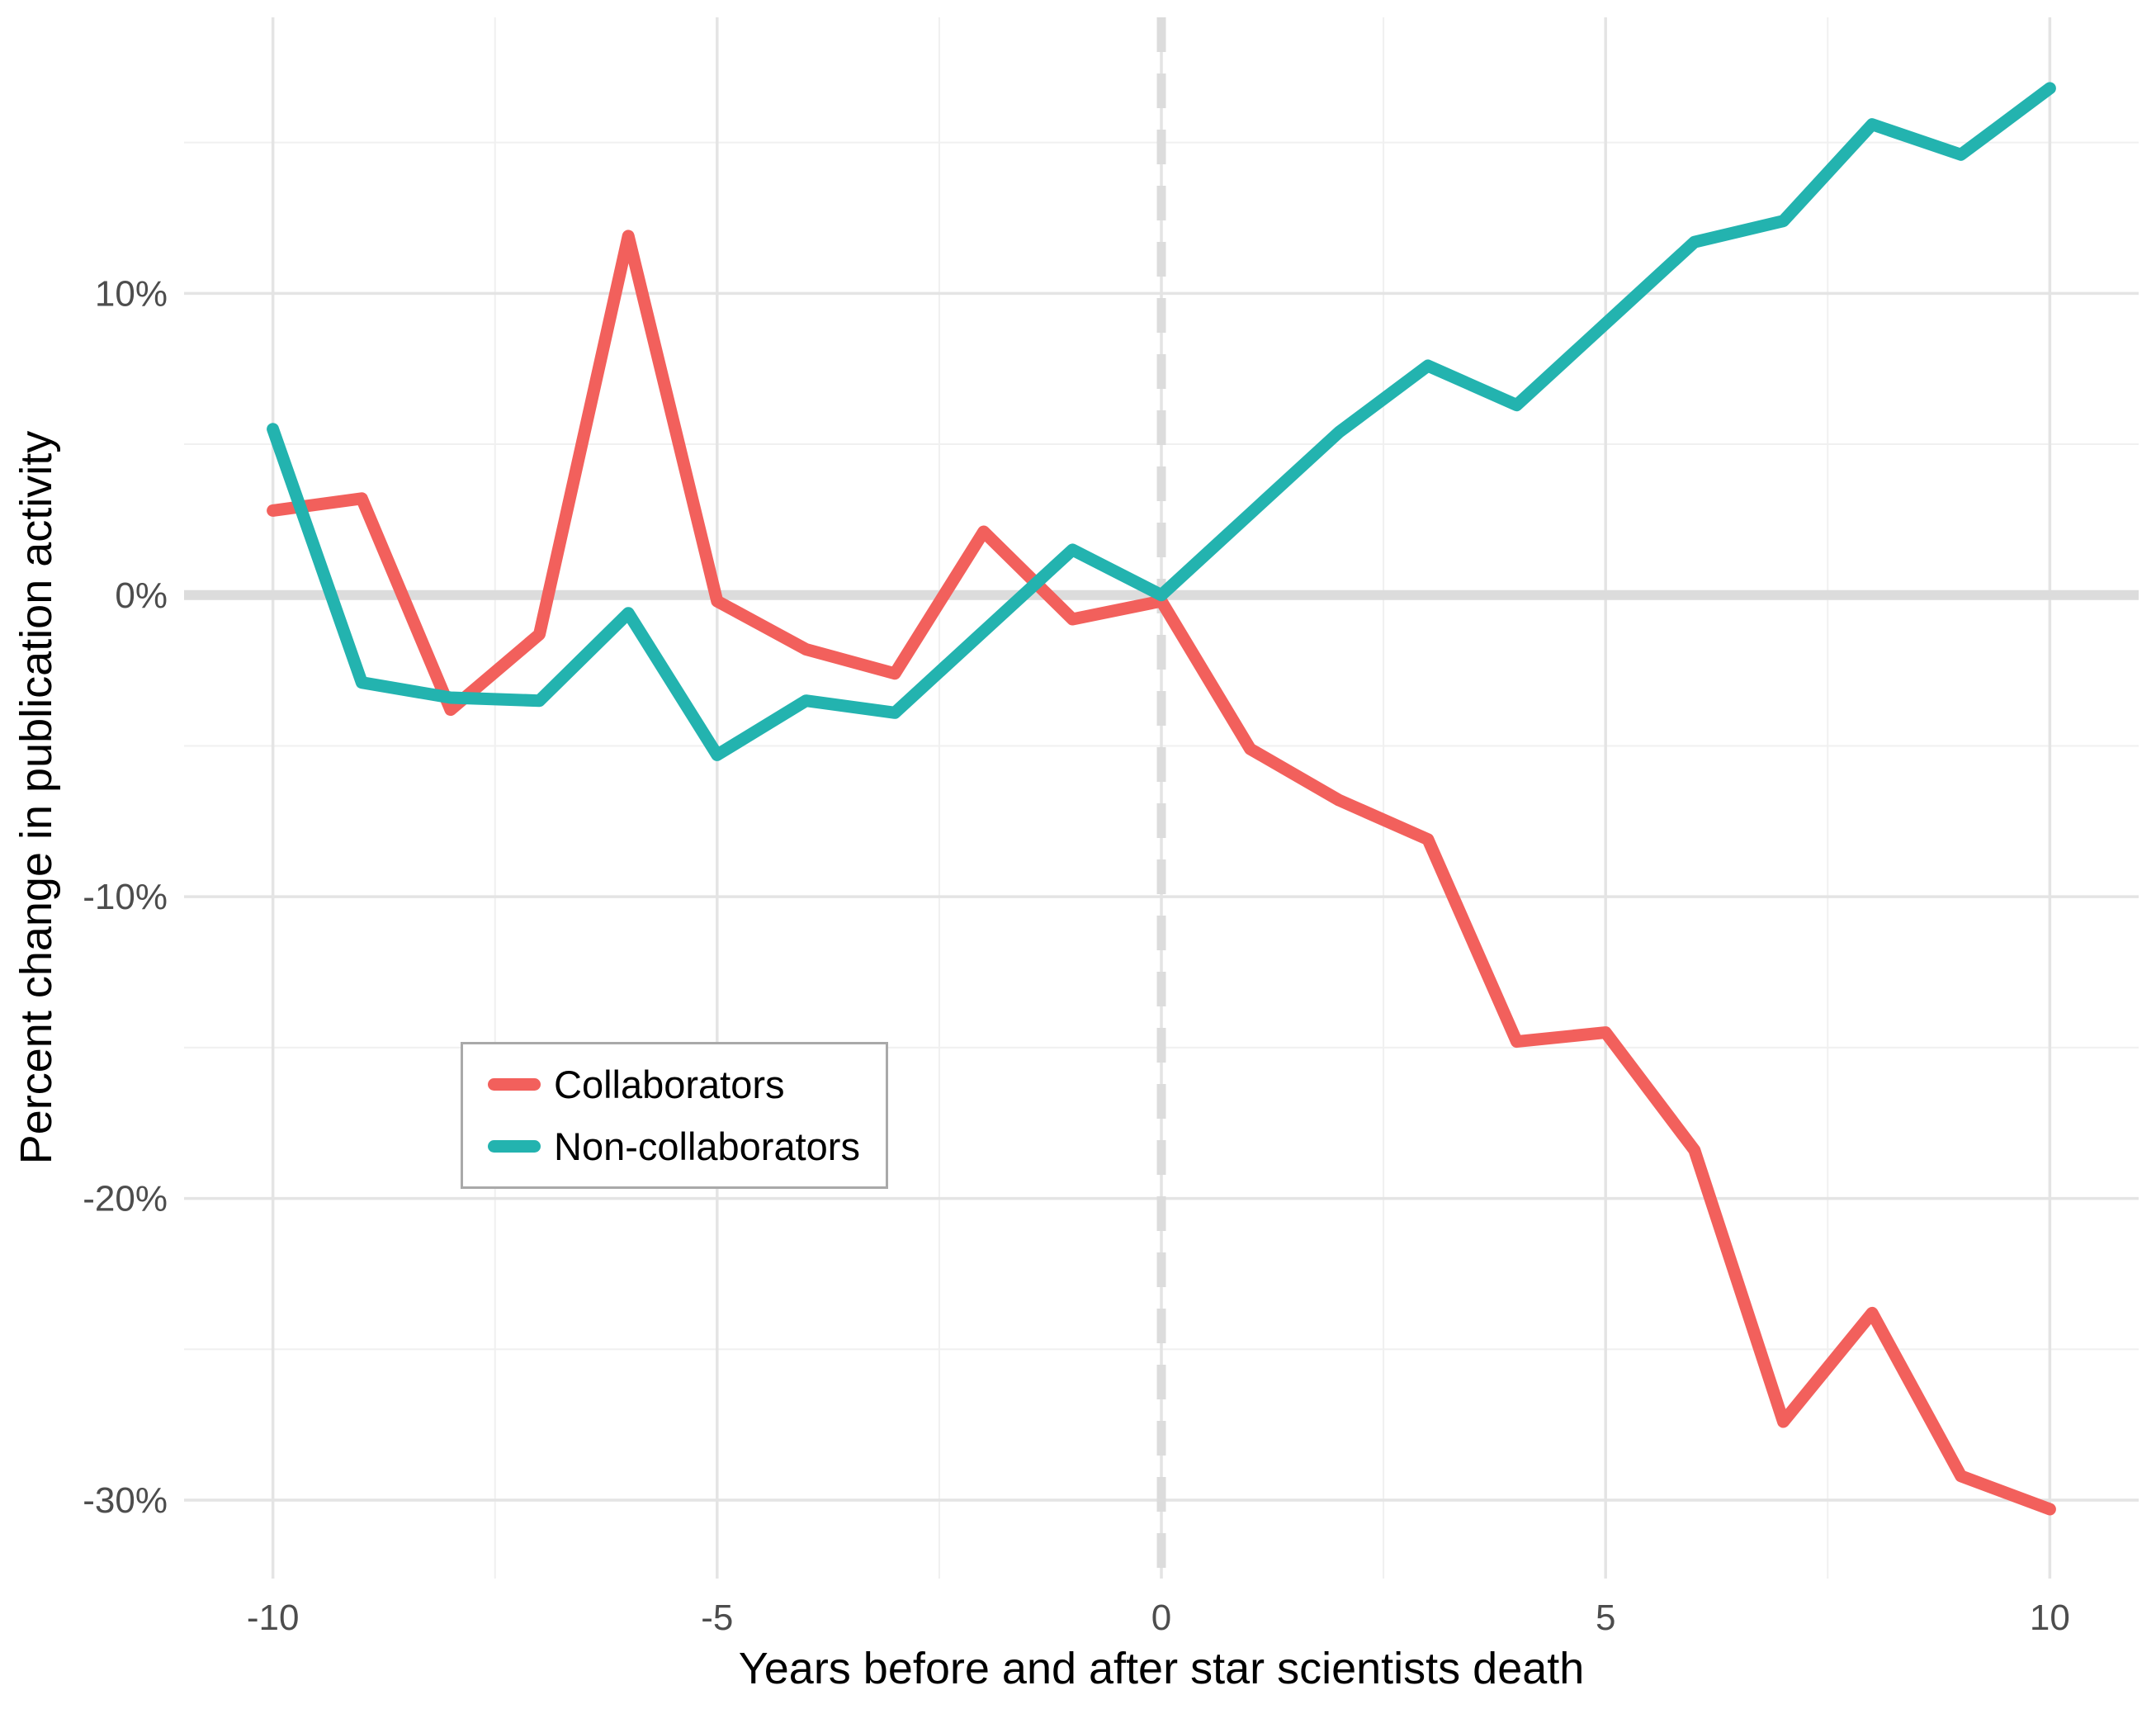 The image size is (2156, 1709). What do you see at coordinates (2050, 1618) in the screenshot?
I see `x-tick-label: 10` at bounding box center [2050, 1618].